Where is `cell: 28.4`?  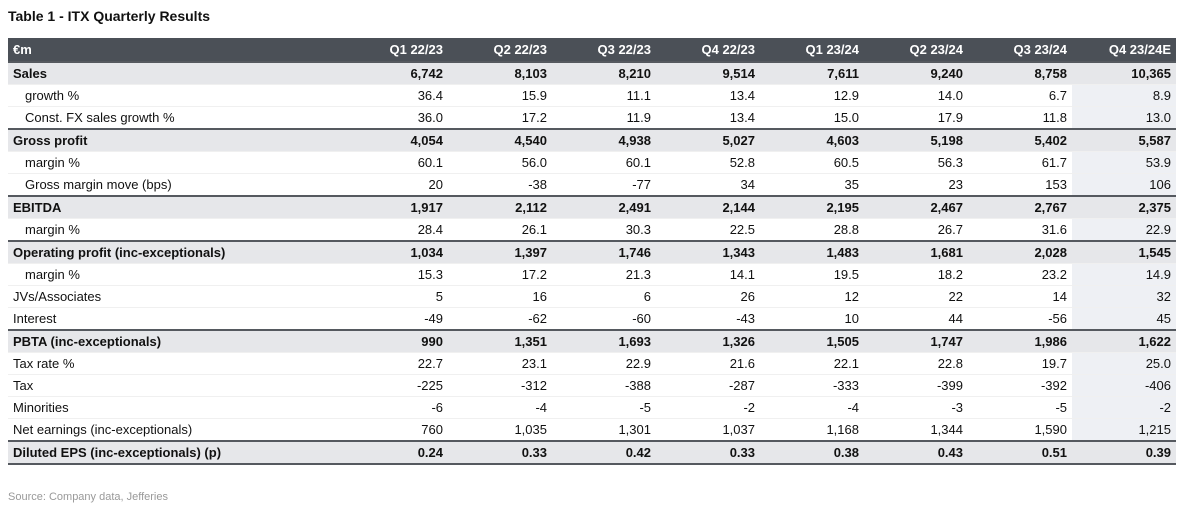
cell: 28.4 is located at coordinates (396, 230).